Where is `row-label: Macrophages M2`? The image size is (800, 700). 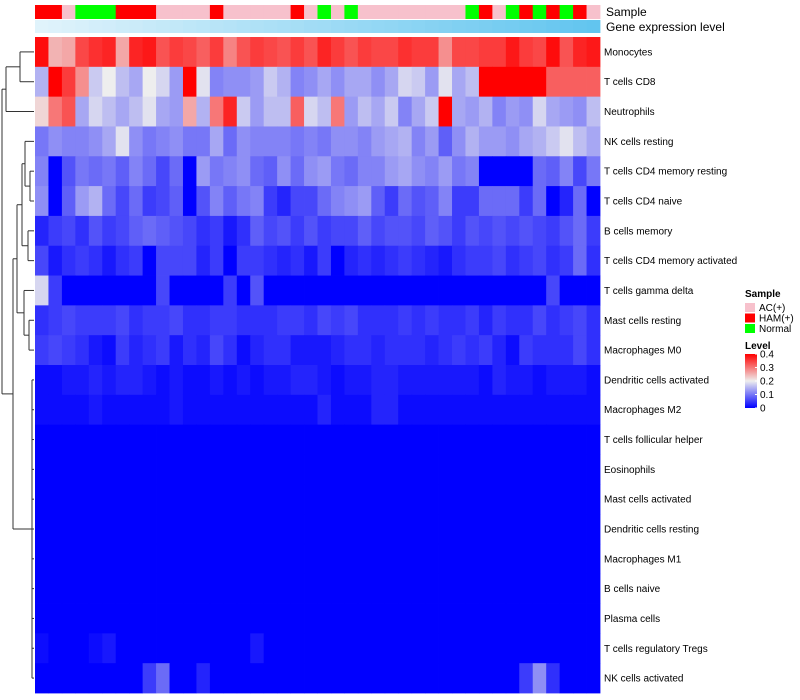
row-label: Macrophages M2 is located at coordinates (643, 410).